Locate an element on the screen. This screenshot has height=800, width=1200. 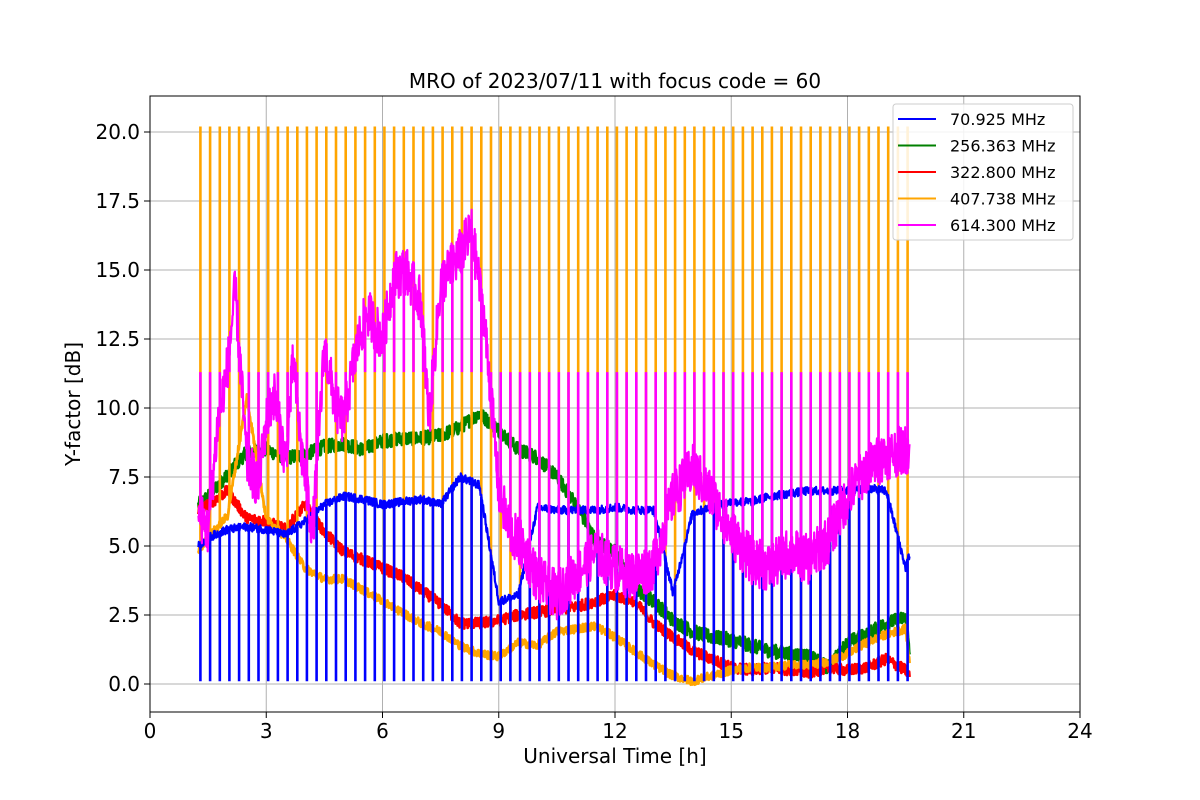
y-tick-label: 2.5 is located at coordinates (124, 615).